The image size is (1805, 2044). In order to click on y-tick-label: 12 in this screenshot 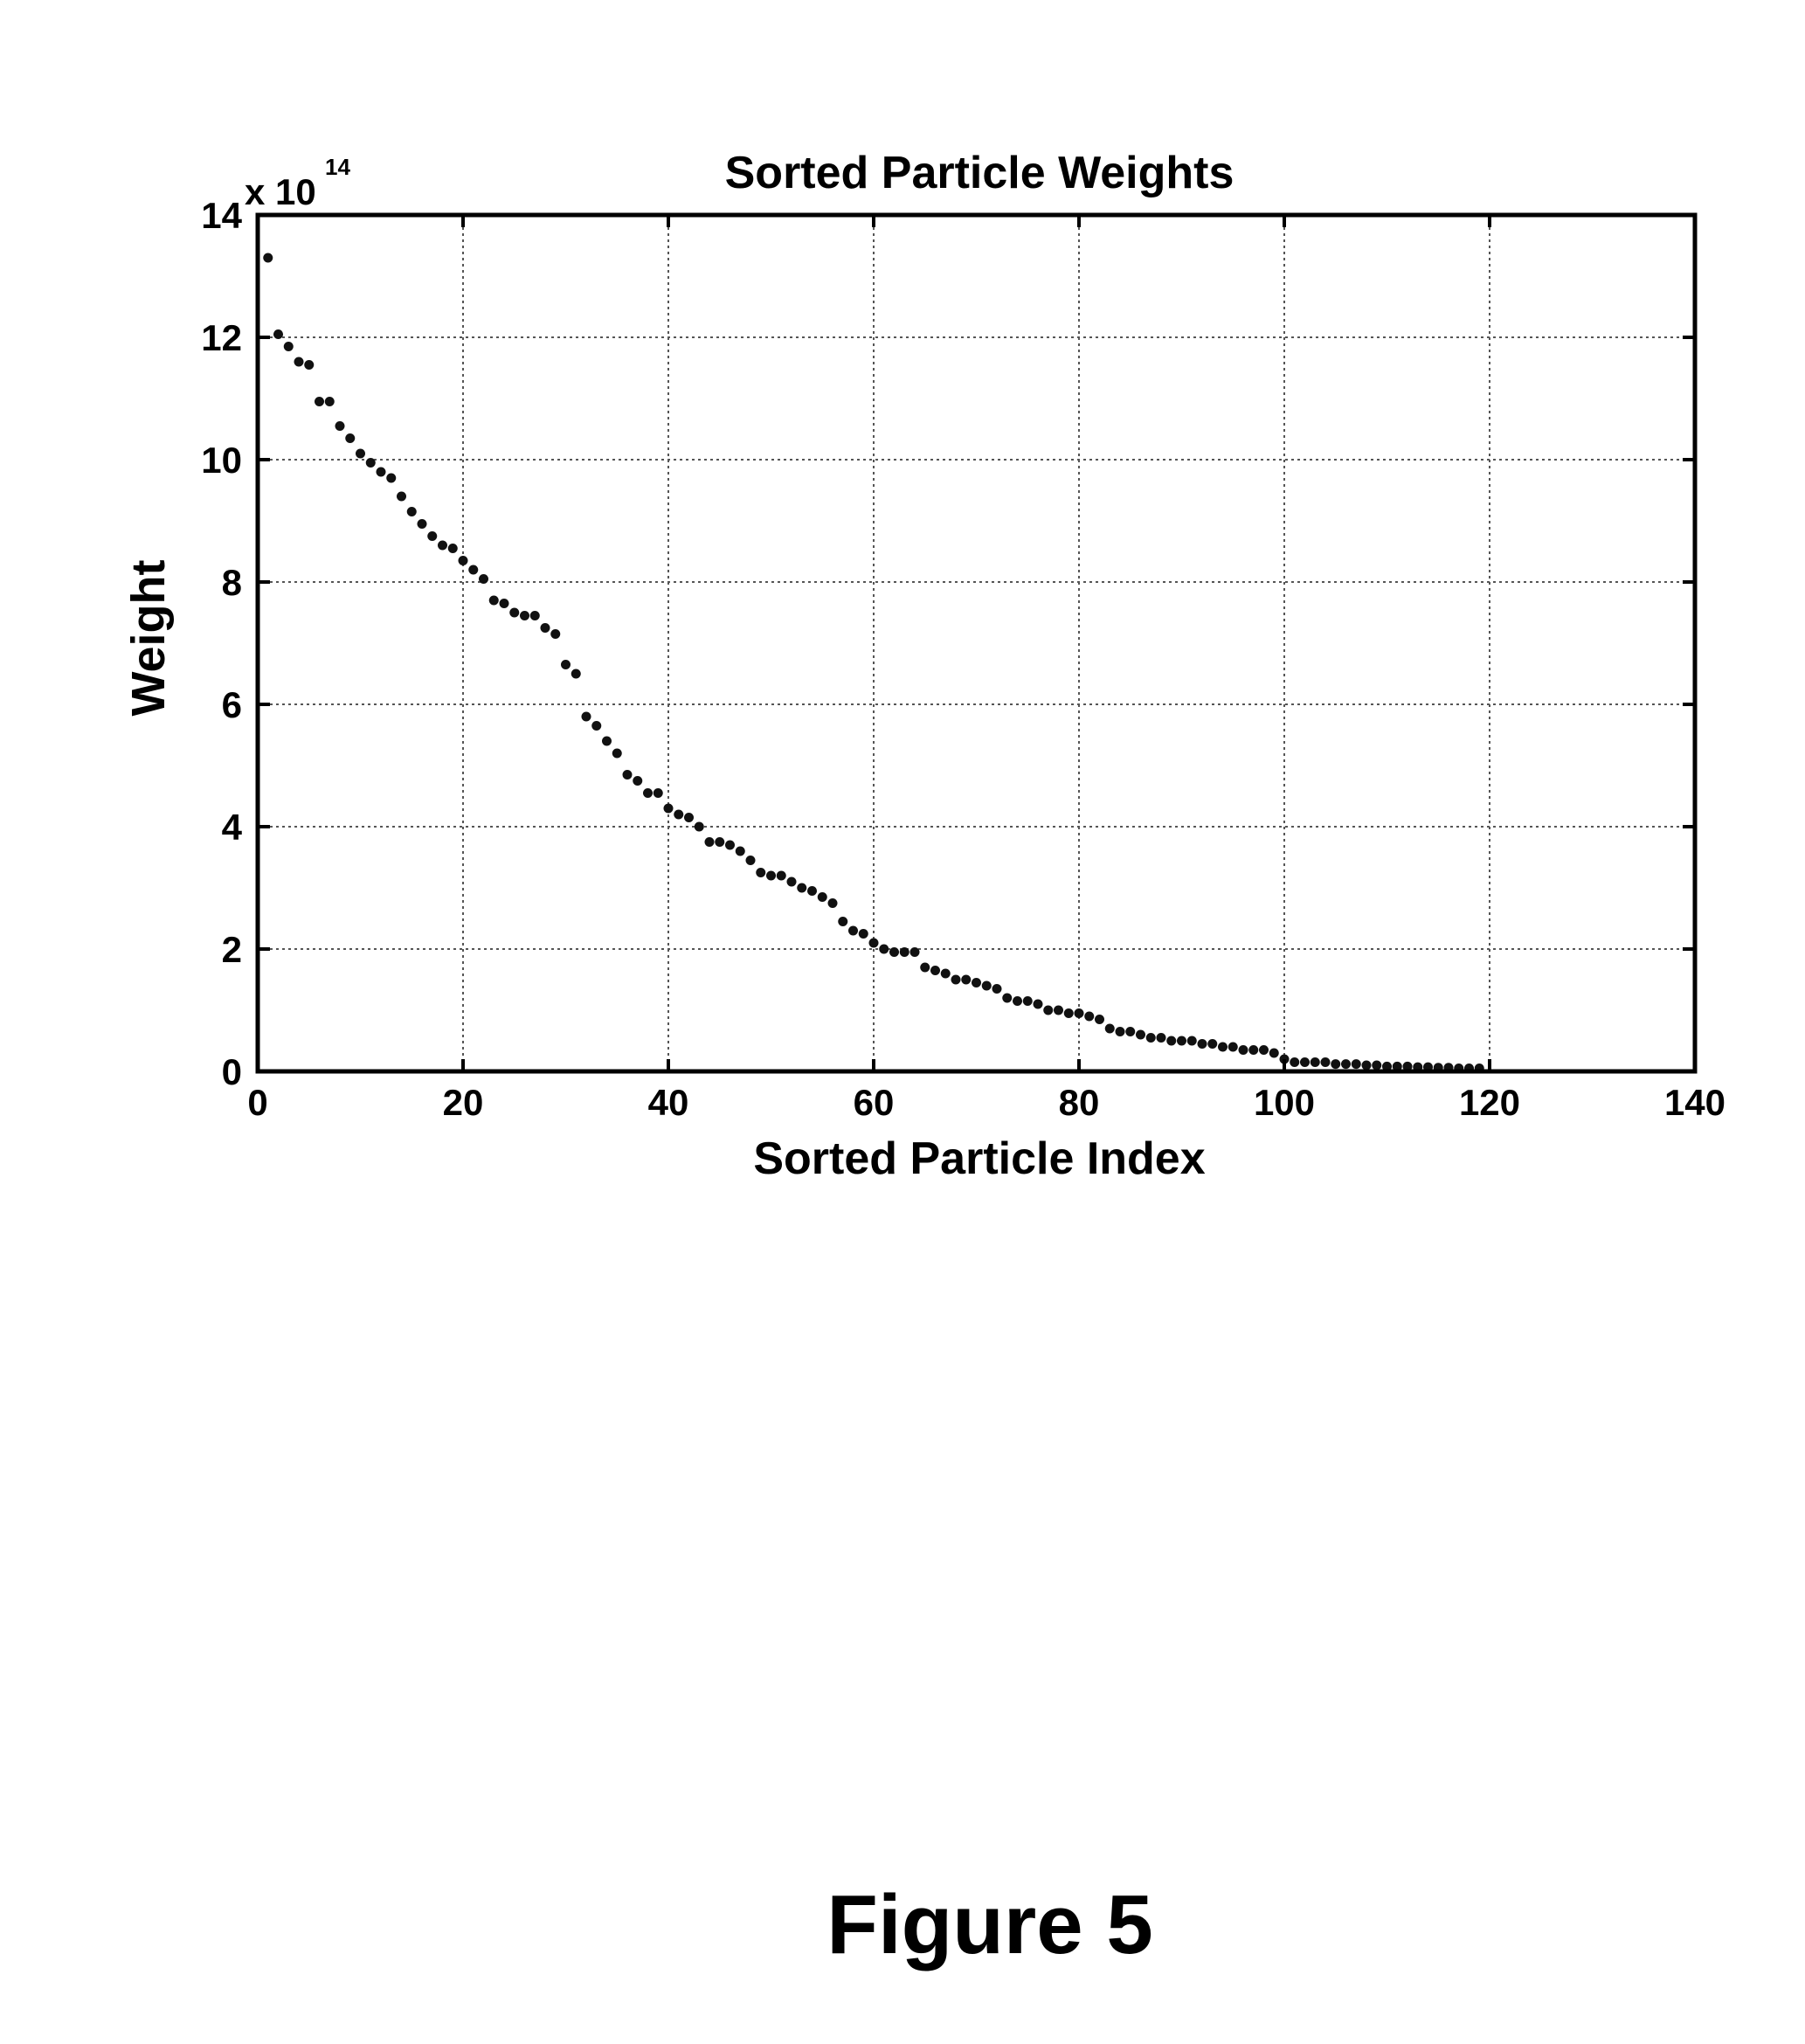, I will do `click(222, 337)`.